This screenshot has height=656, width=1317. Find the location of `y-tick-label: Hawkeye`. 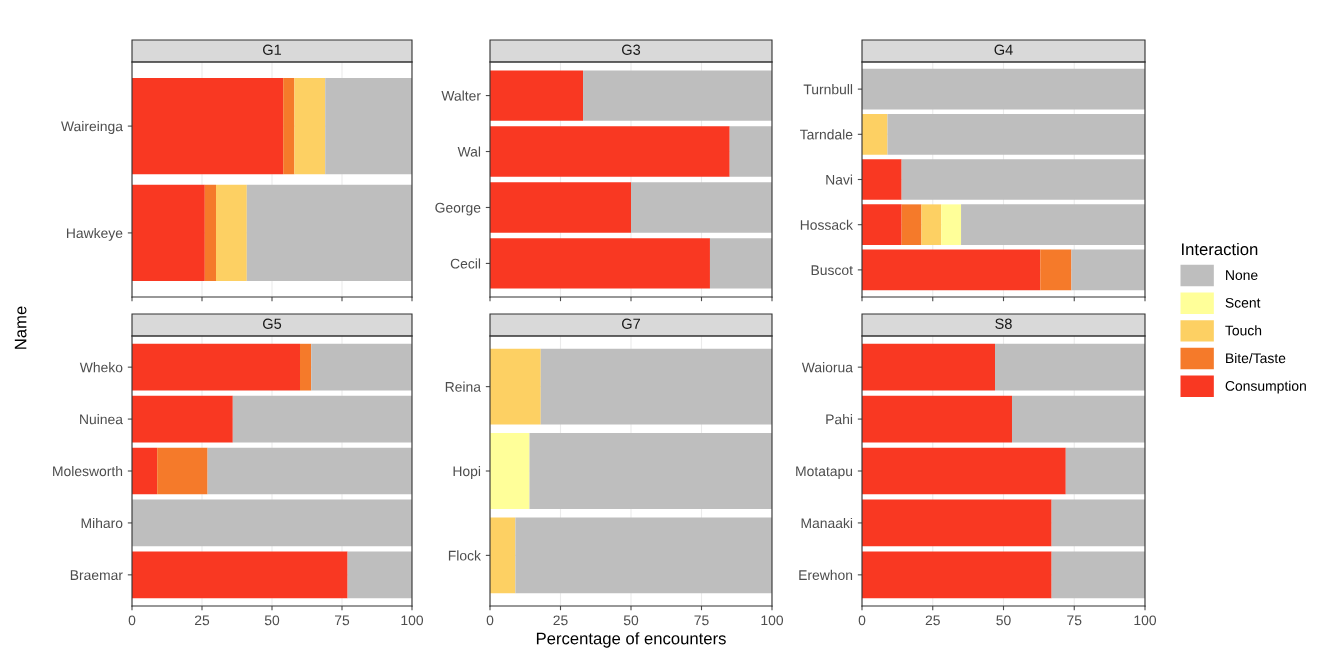

y-tick-label: Hawkeye is located at coordinates (94, 234).